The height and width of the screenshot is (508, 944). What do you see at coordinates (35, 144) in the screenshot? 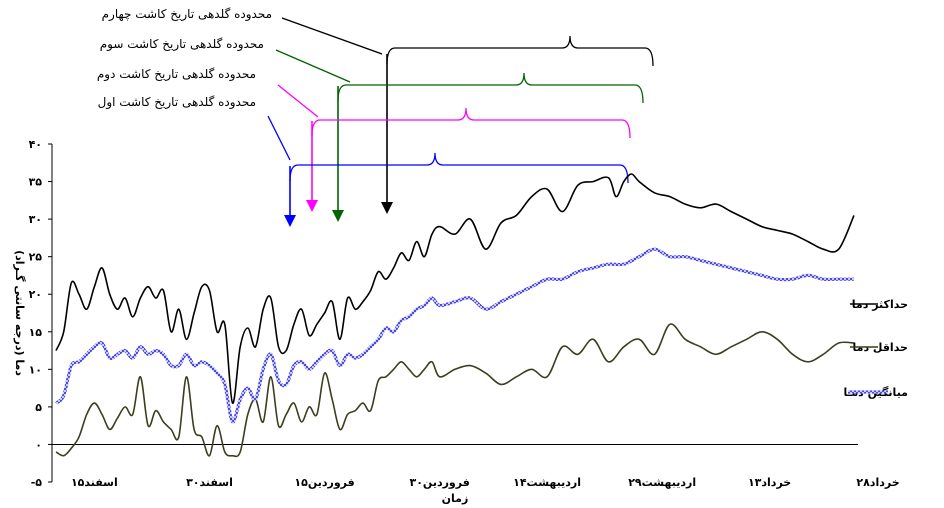
I see `y-tick-label: ۴۰` at bounding box center [35, 144].